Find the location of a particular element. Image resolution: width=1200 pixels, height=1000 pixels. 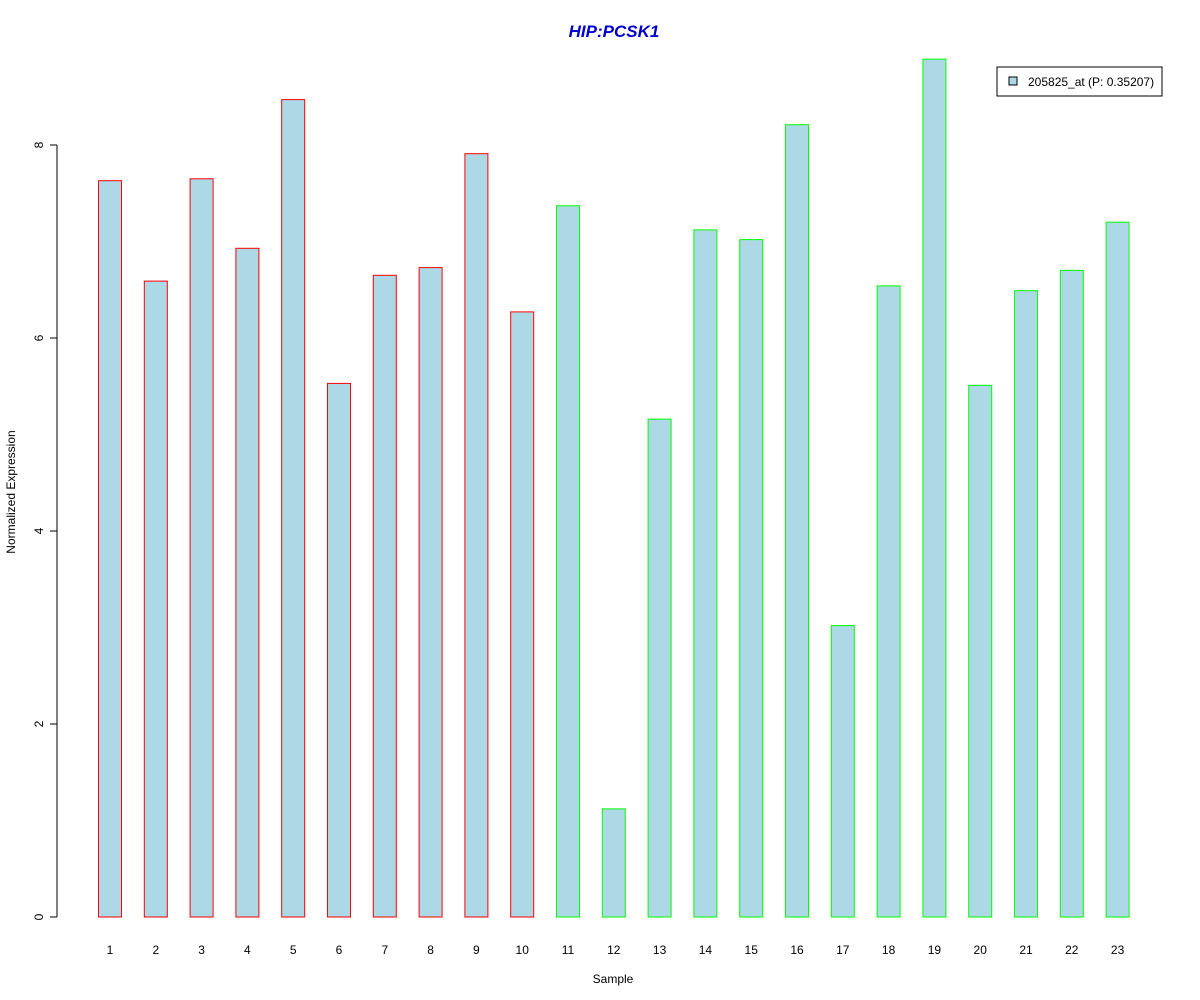

x-tick-label: 19 is located at coordinates (935, 950).